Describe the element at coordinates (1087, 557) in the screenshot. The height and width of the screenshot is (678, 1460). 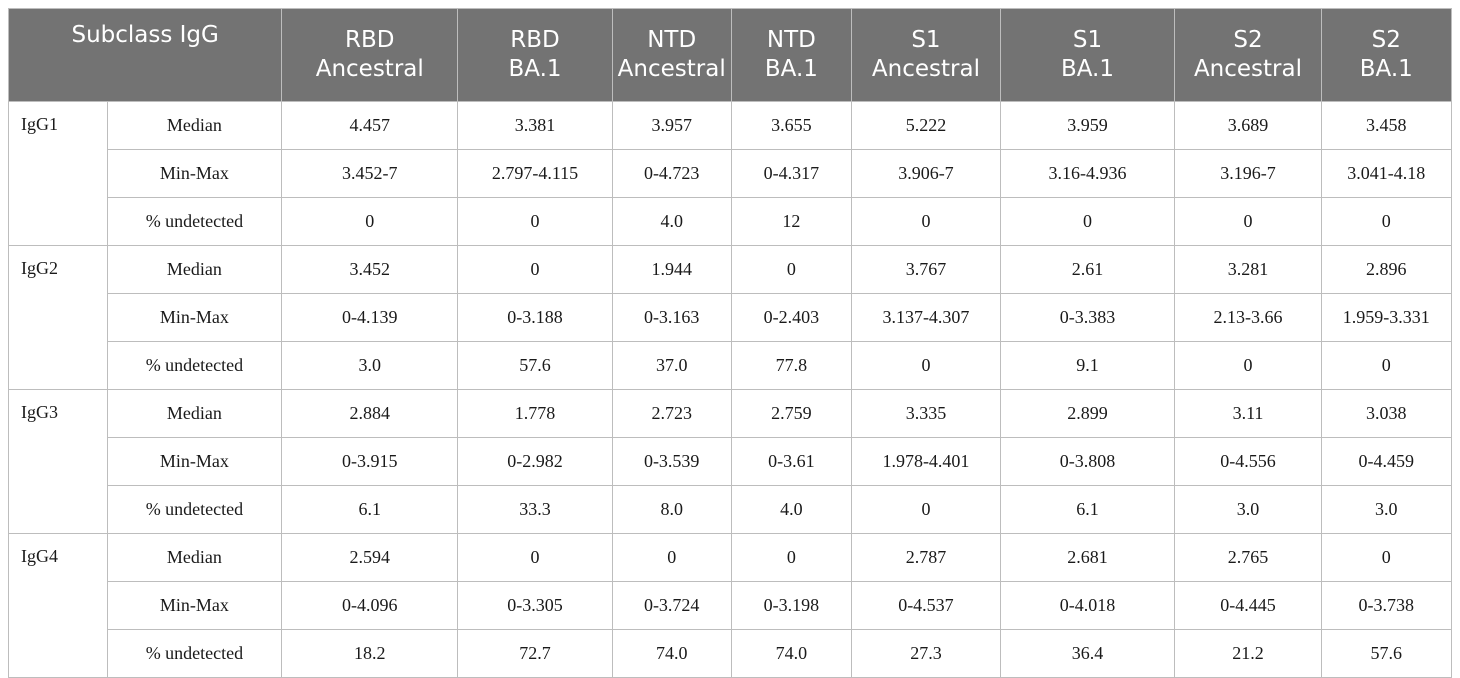
I see `table-cell: 2.681` at that location.